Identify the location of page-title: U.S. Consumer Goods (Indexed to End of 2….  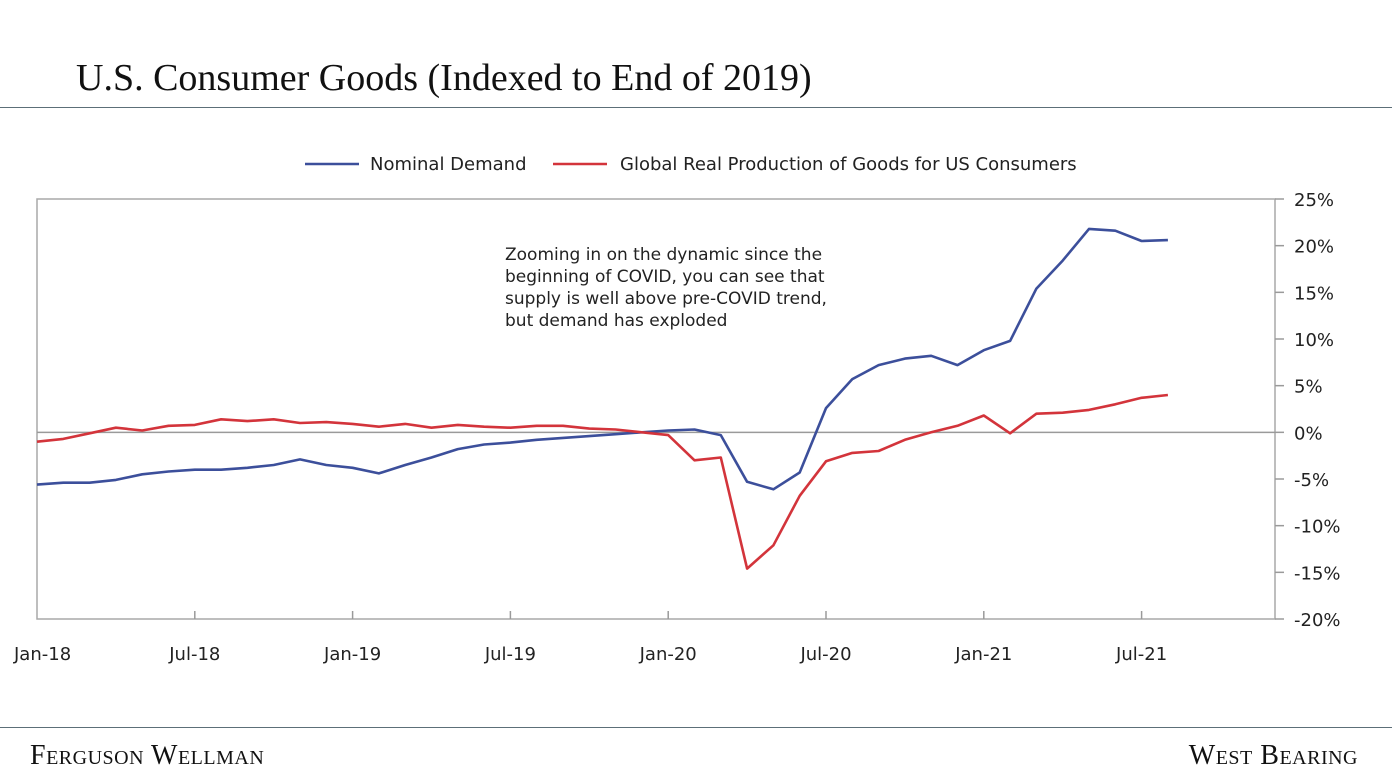
(444, 78).